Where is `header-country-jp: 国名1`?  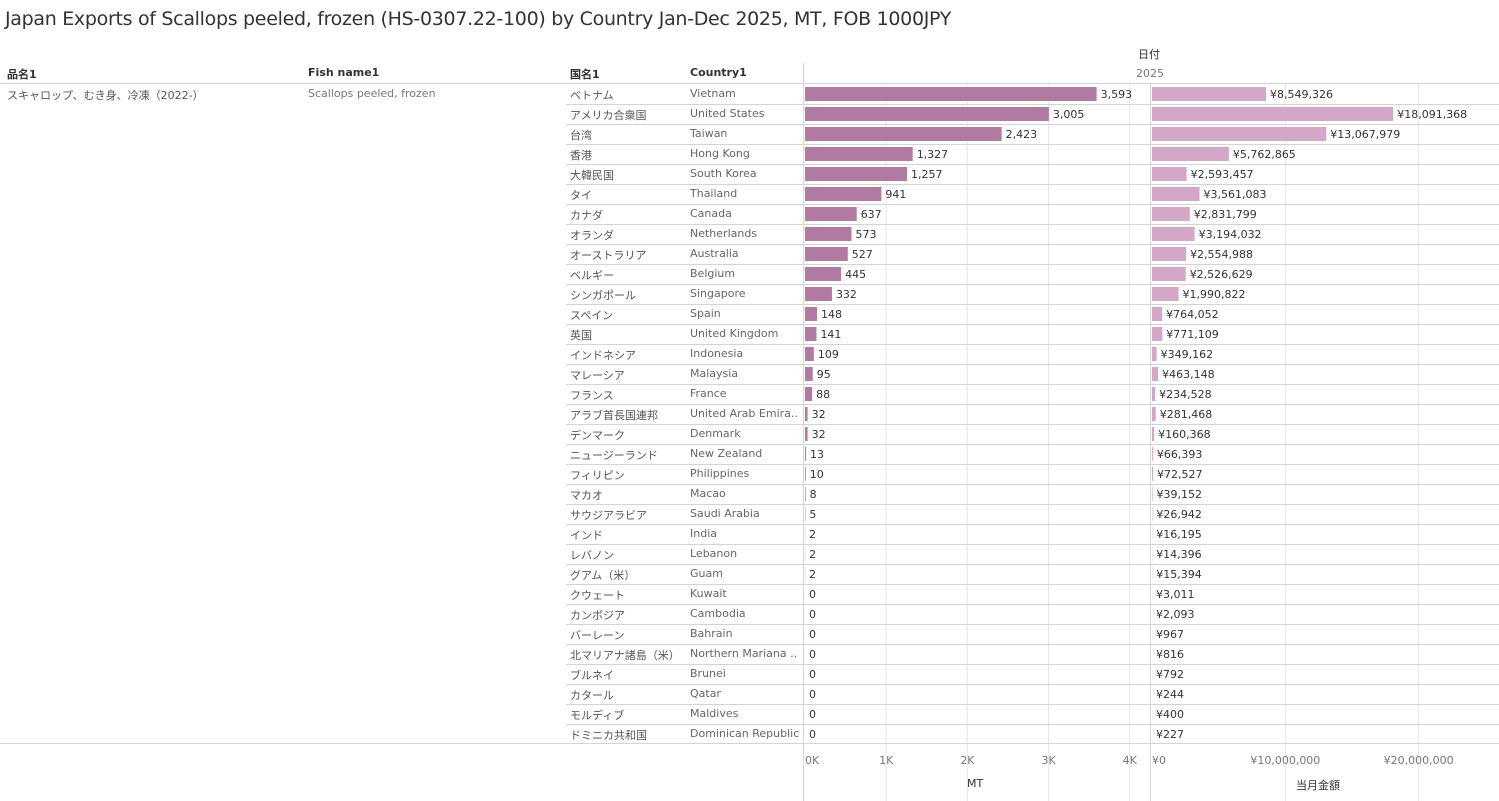
header-country-jp: 国名1 is located at coordinates (585, 74).